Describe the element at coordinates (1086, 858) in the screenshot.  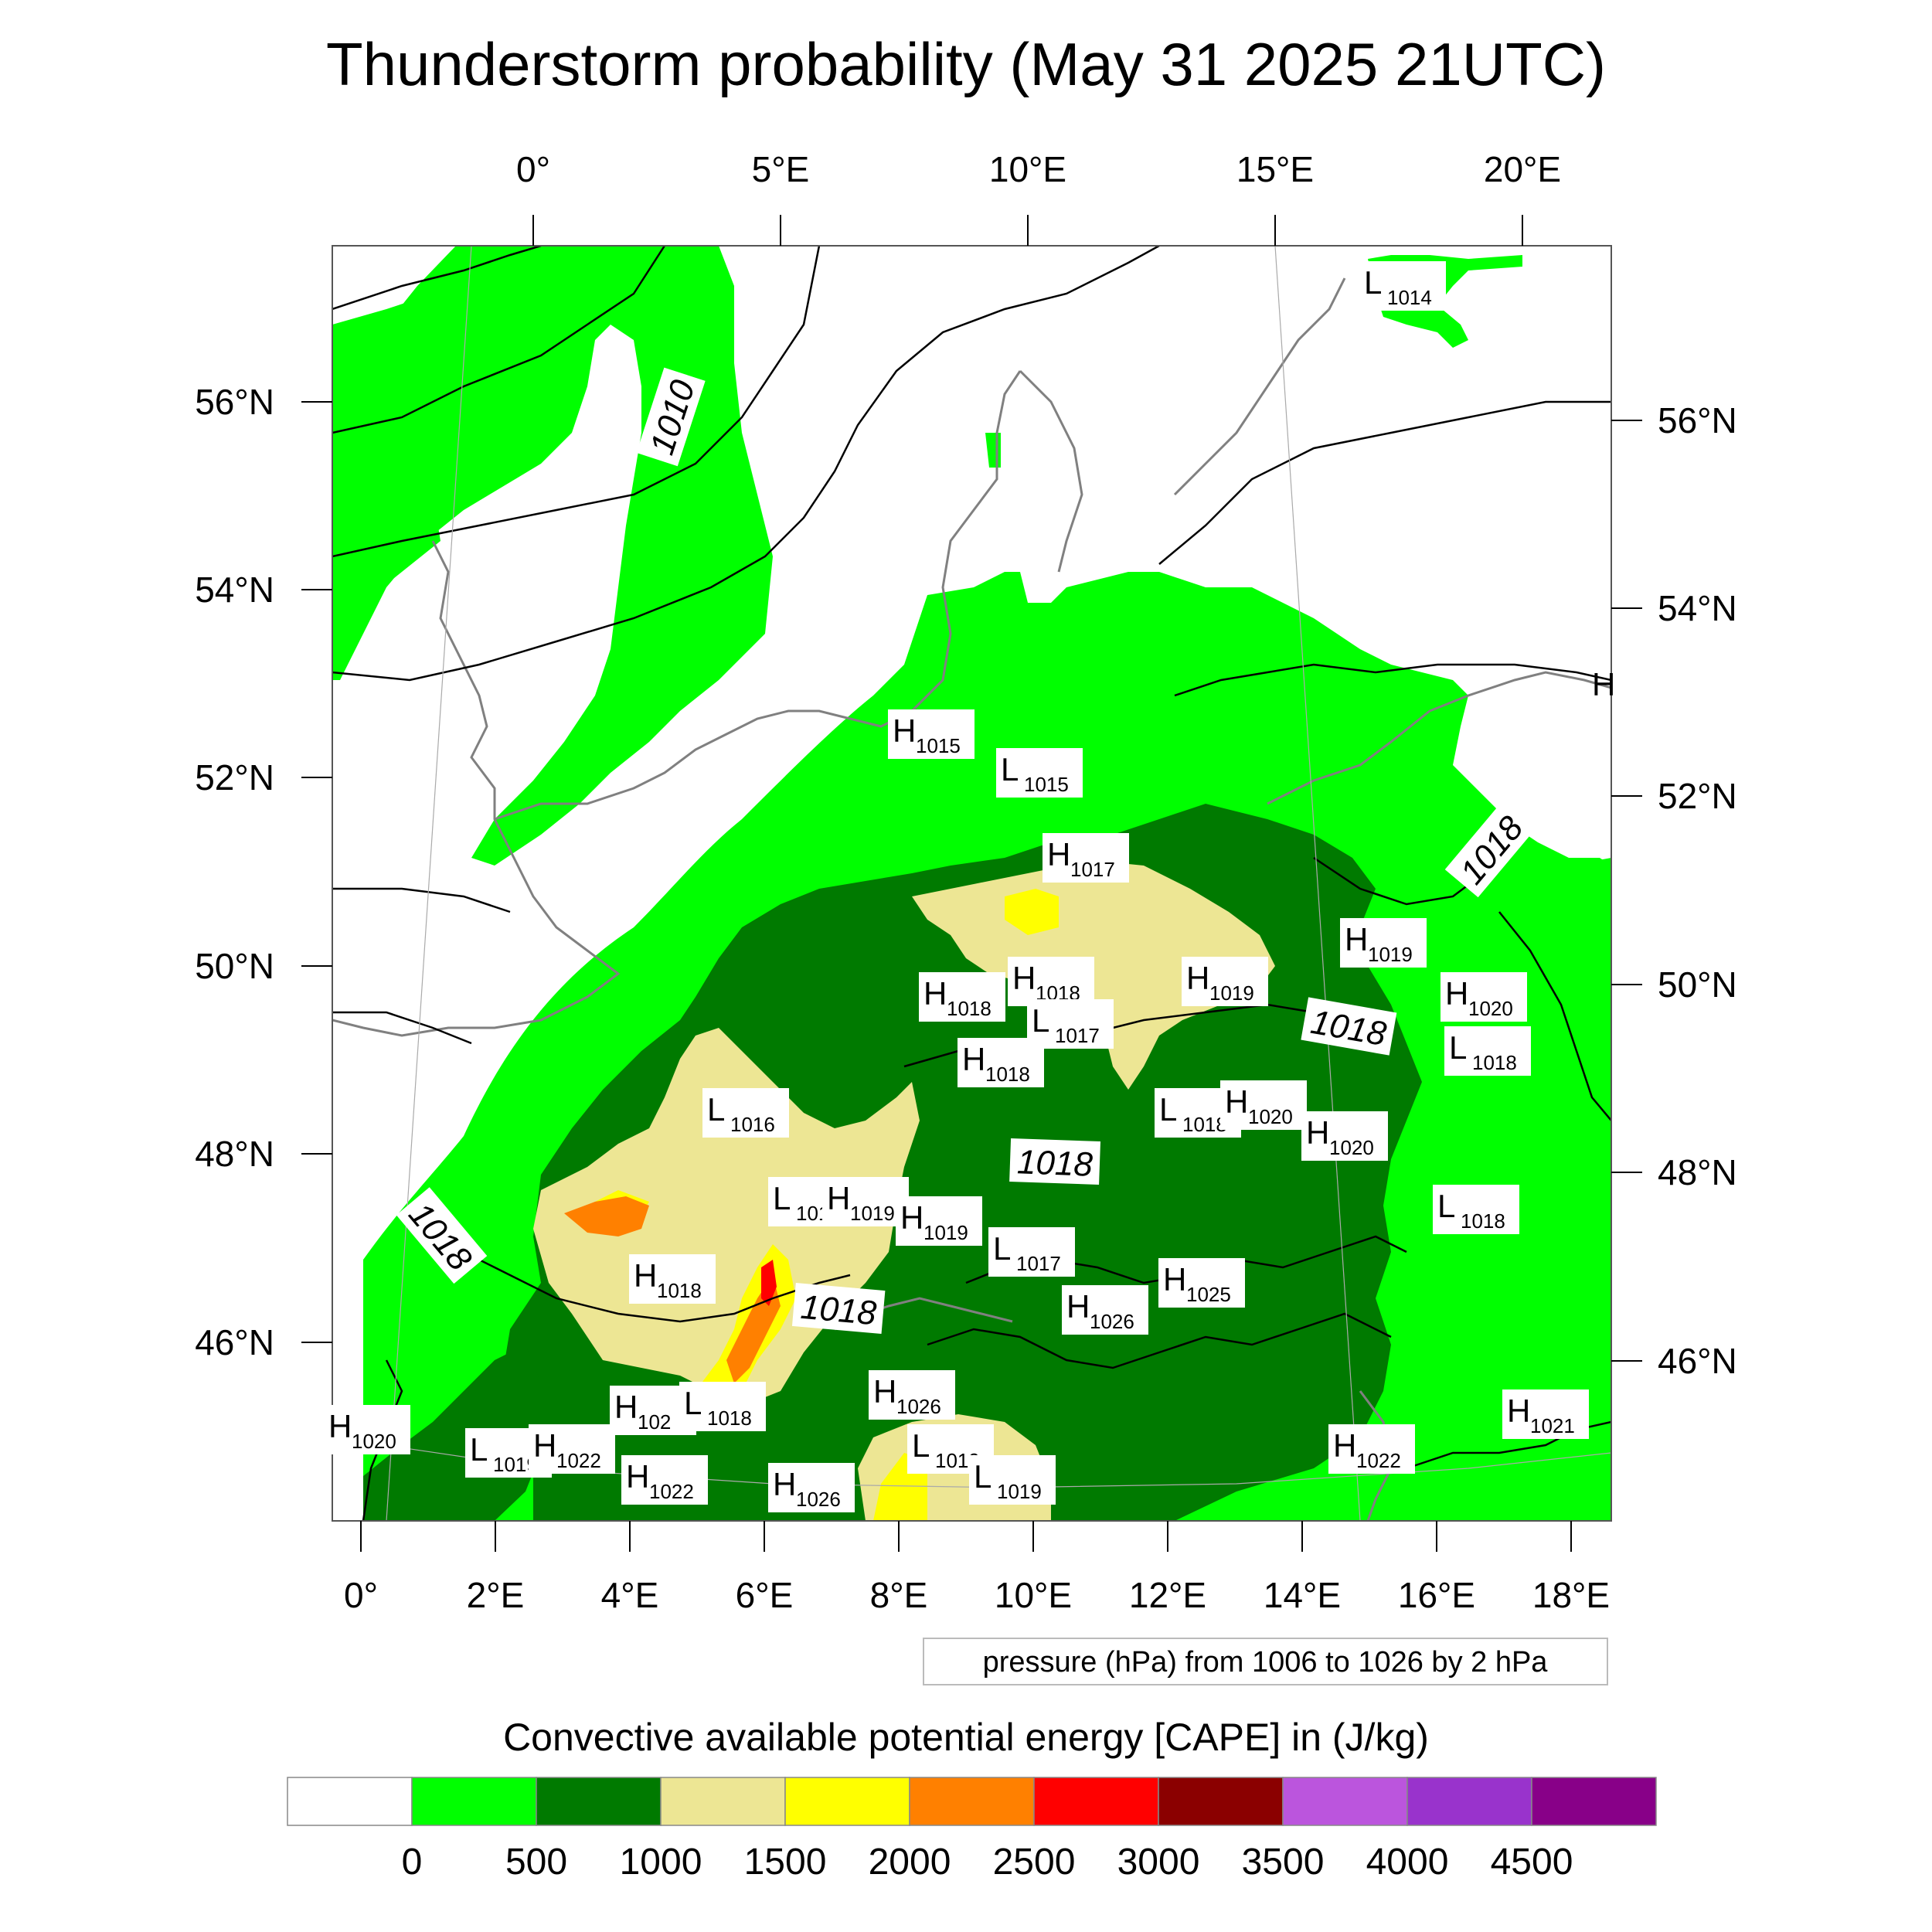
I see `high-pressure-label: H 1017` at that location.